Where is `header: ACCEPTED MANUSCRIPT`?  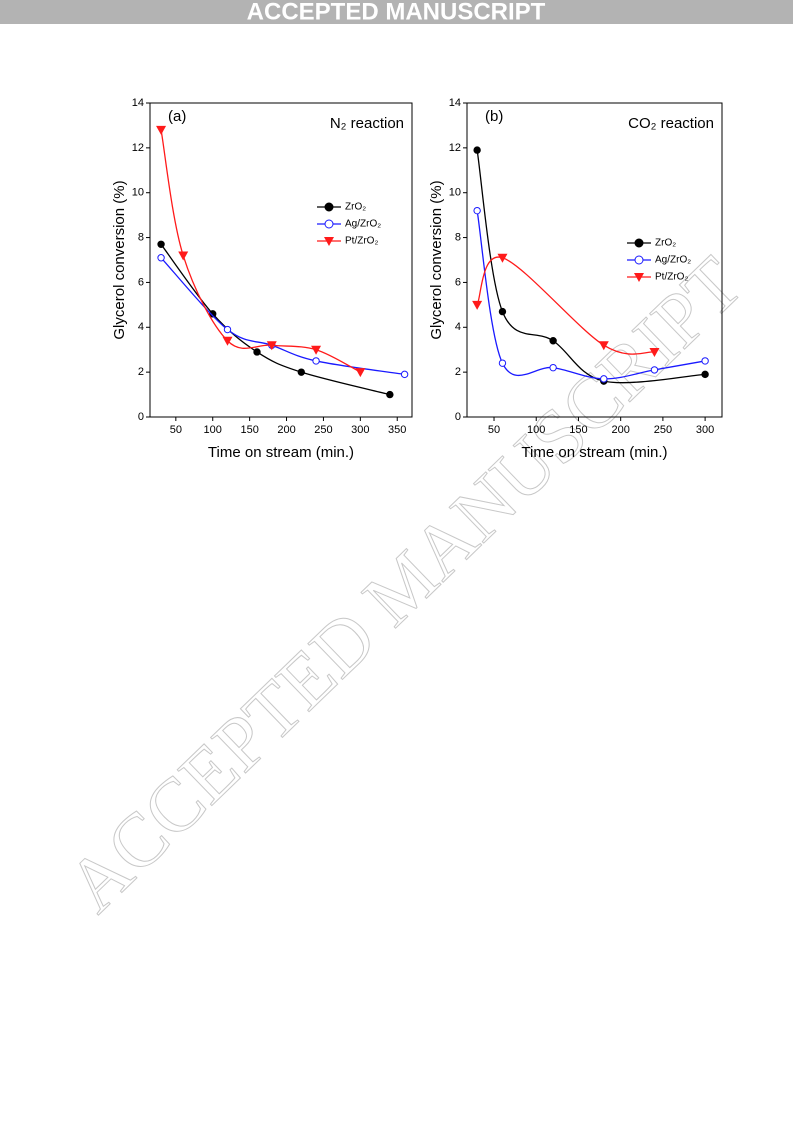 header: ACCEPTED MANUSCRIPT is located at coordinates (396, 12).